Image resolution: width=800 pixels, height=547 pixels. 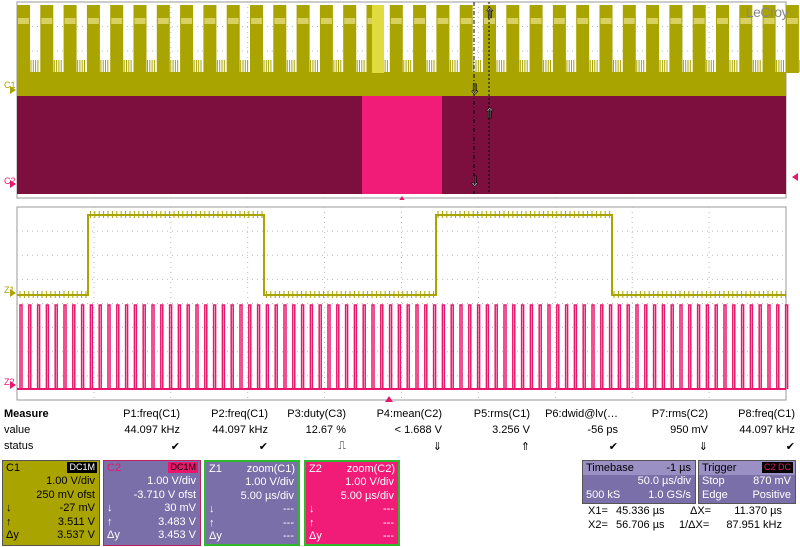 I want to click on trigger-source-badge: C2 DC, so click(x=777, y=467).